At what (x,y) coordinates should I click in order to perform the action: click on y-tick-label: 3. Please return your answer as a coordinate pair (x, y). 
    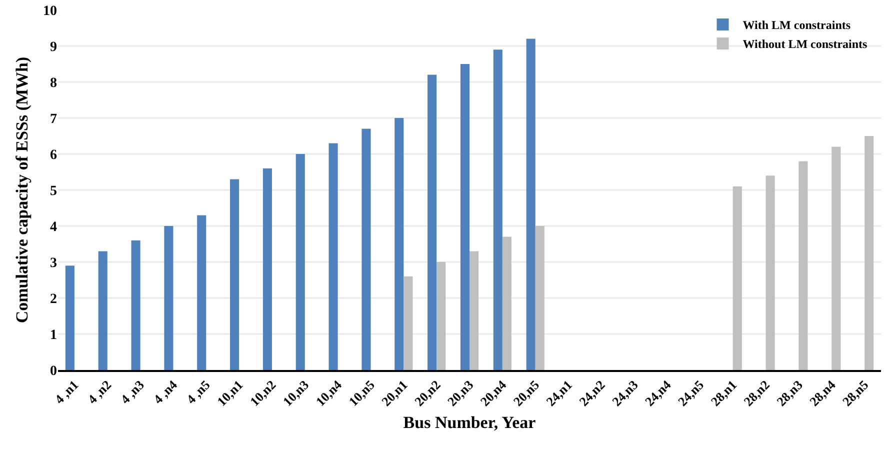
    Looking at the image, I should click on (53, 263).